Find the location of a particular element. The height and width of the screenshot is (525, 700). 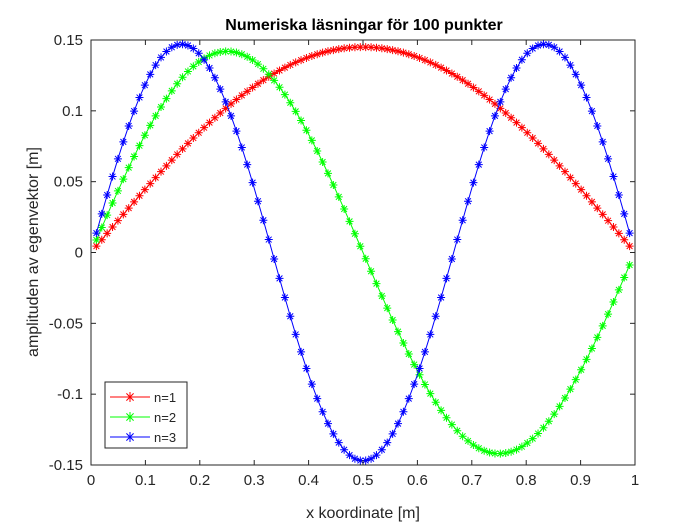

x-tick-label: 0.1 is located at coordinates (145, 480).